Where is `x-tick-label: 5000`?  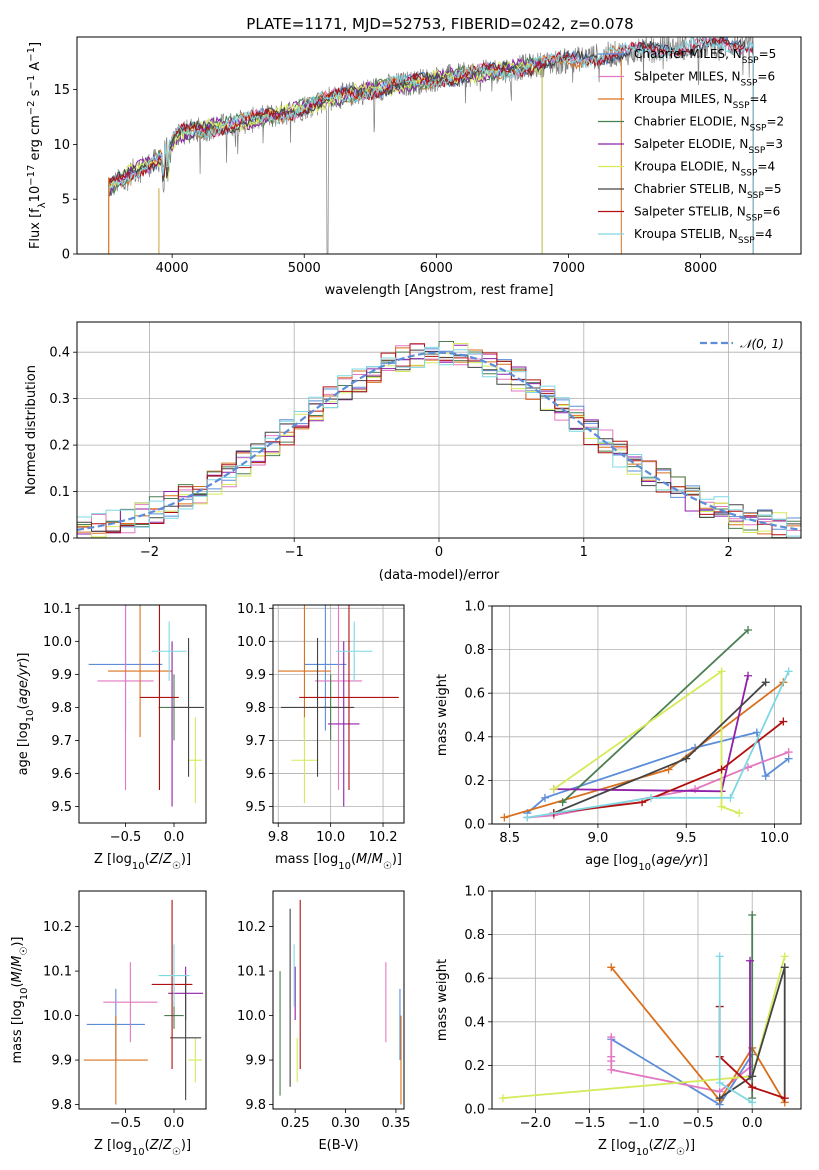
x-tick-label: 5000 is located at coordinates (304, 268).